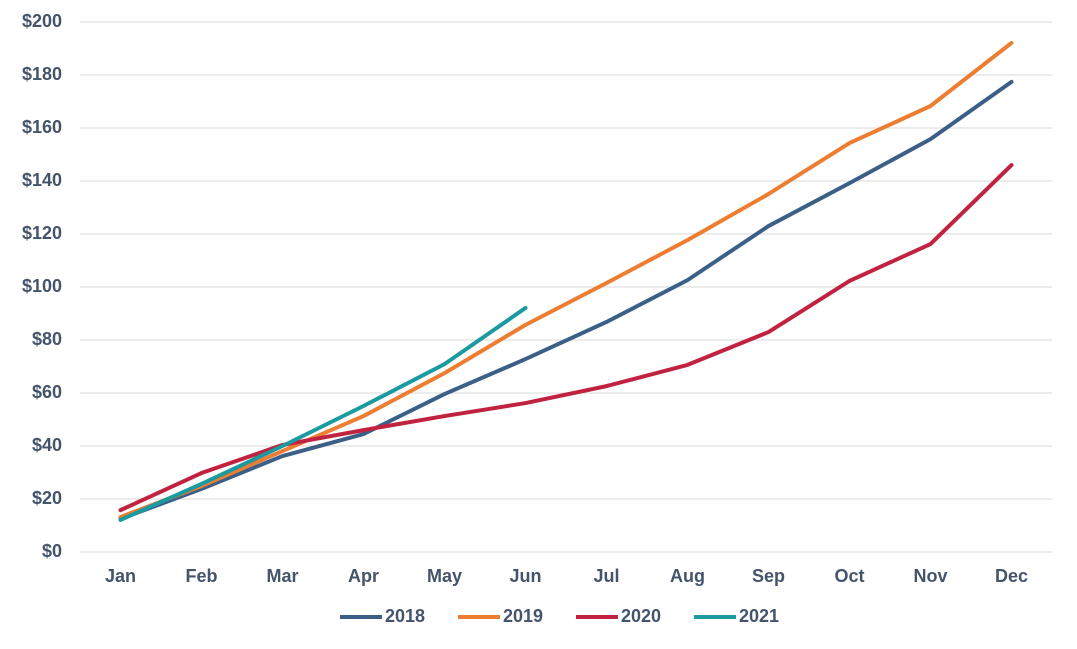 The image size is (1077, 649). What do you see at coordinates (201, 576) in the screenshot?
I see `x-tick-label: Feb` at bounding box center [201, 576].